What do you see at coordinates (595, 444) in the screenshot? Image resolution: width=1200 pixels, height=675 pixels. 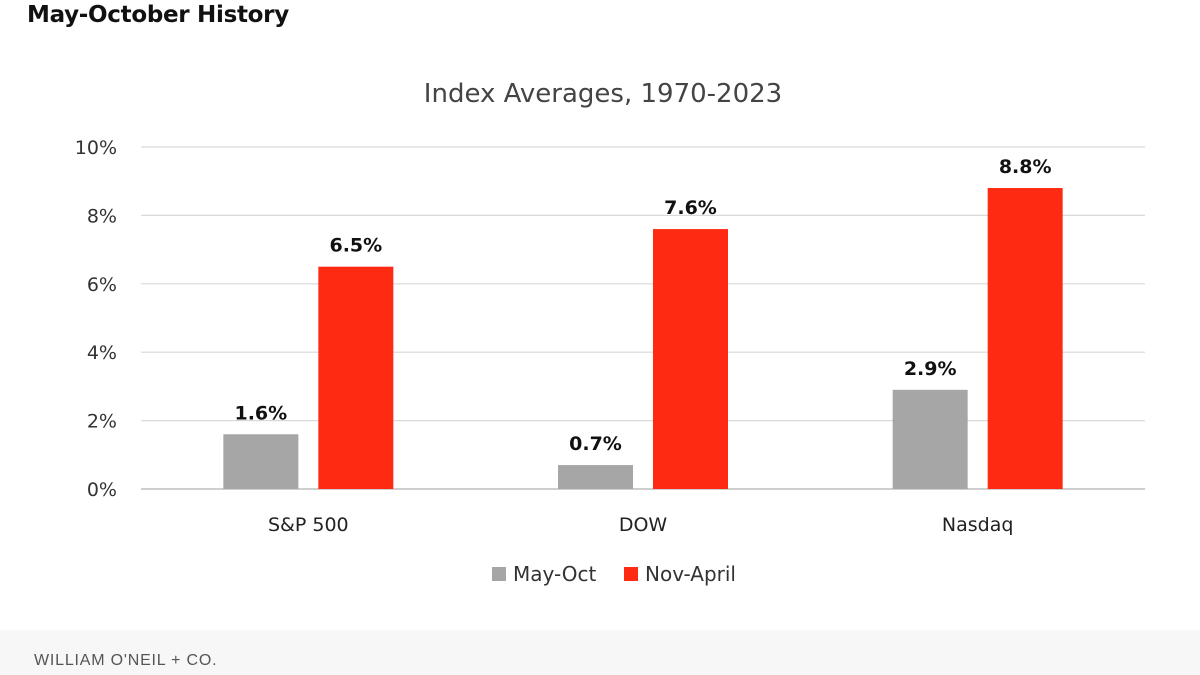 I see `data-label: 0.7%` at bounding box center [595, 444].